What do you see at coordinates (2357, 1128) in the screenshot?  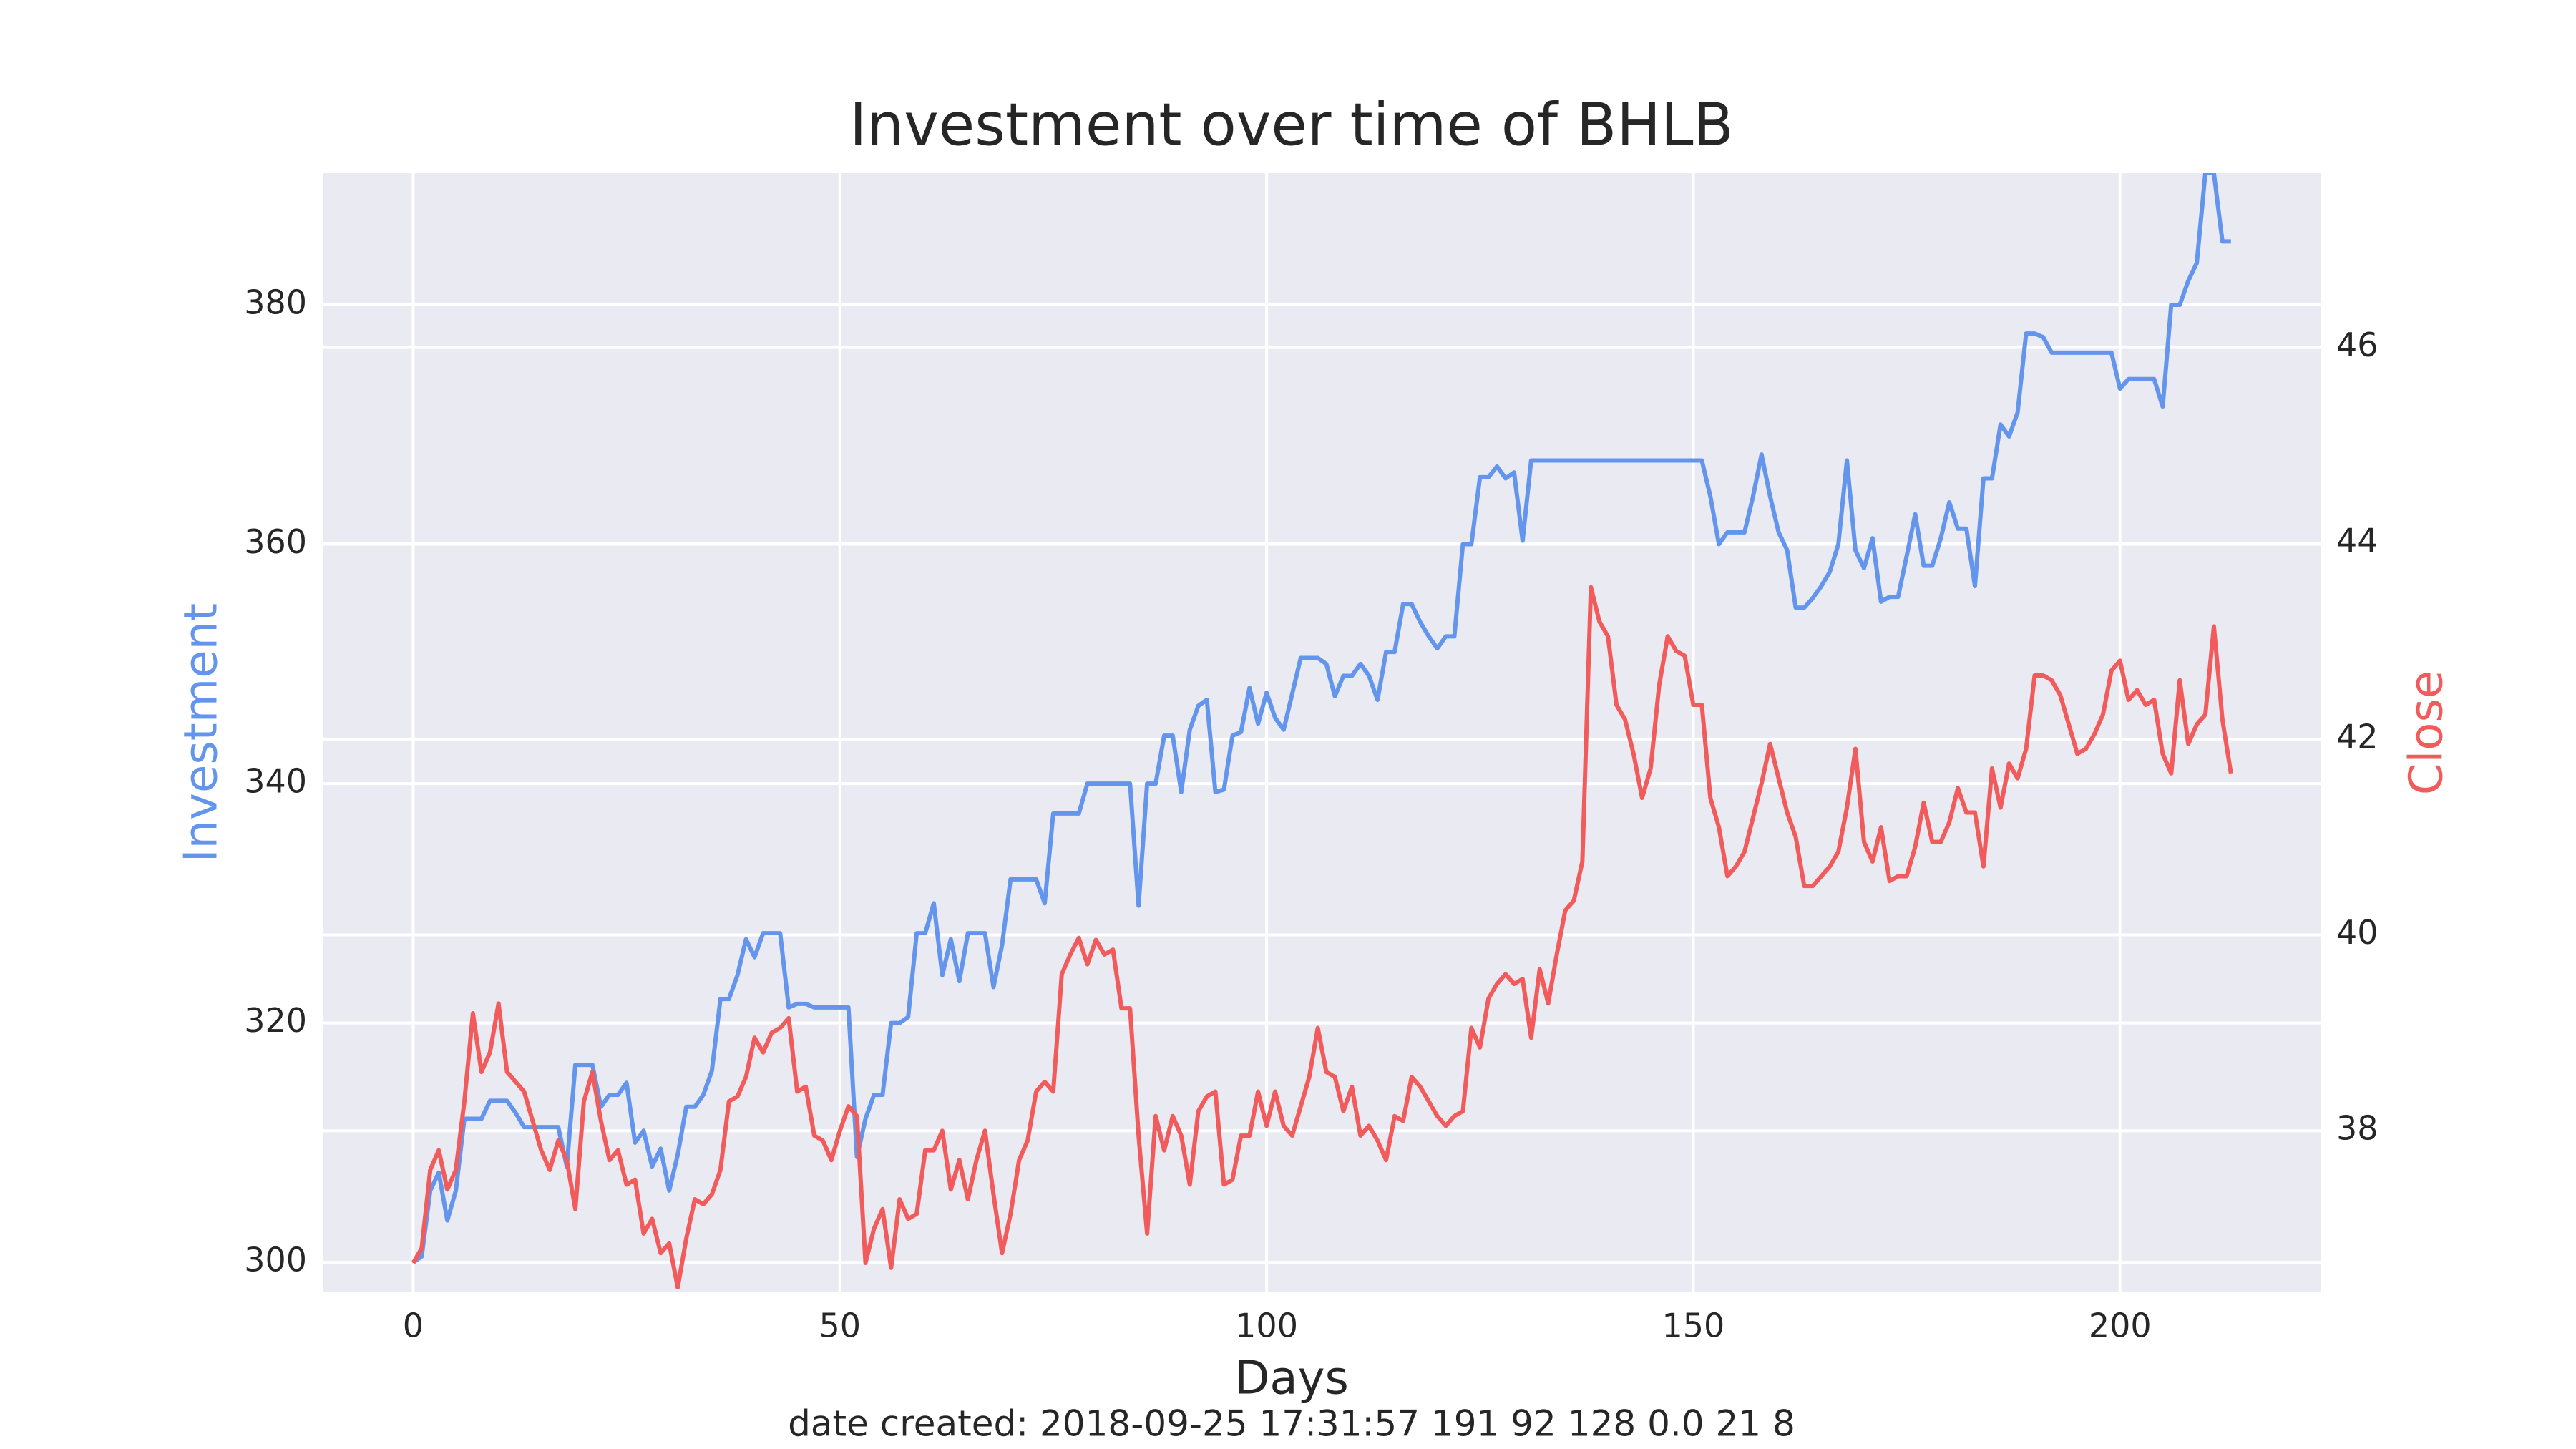 I see `y2-tick-label: 38` at bounding box center [2357, 1128].